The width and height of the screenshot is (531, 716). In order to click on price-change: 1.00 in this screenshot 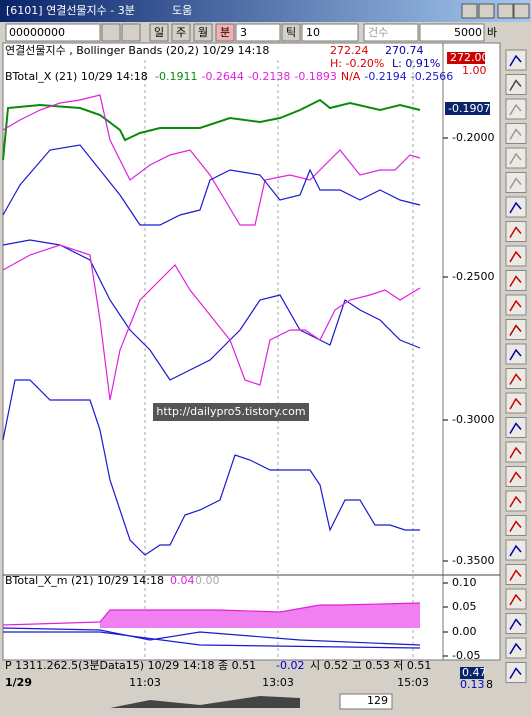, I will do `click(474, 70)`.